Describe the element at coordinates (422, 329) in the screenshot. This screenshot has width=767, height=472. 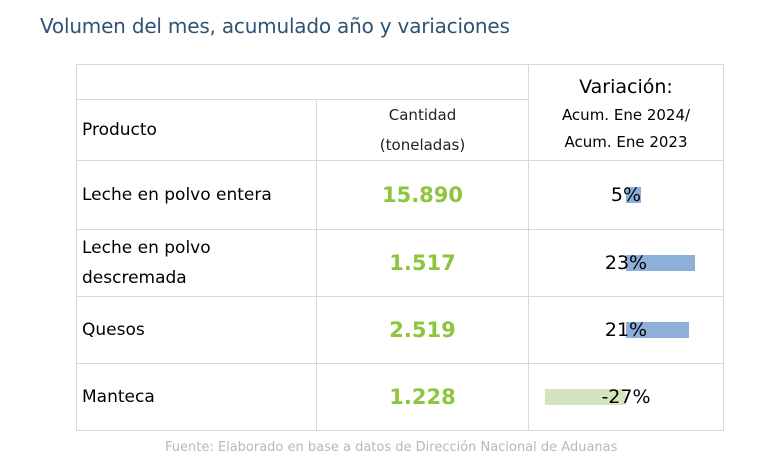
I see `quantity-value: 2.519` at that location.